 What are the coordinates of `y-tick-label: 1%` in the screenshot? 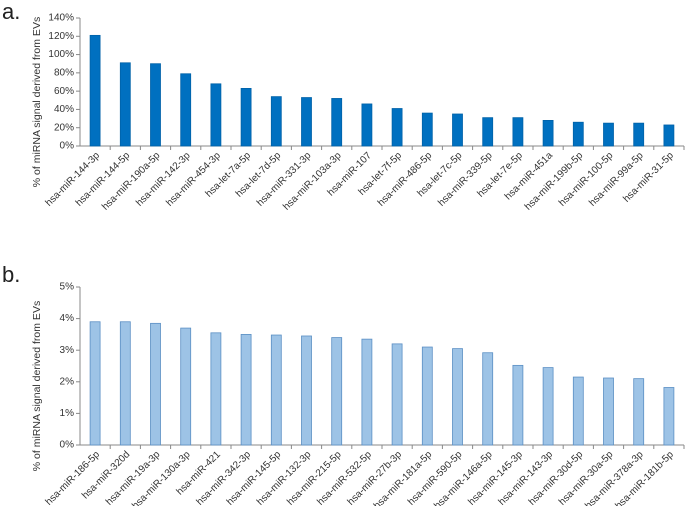 It's located at (67, 413).